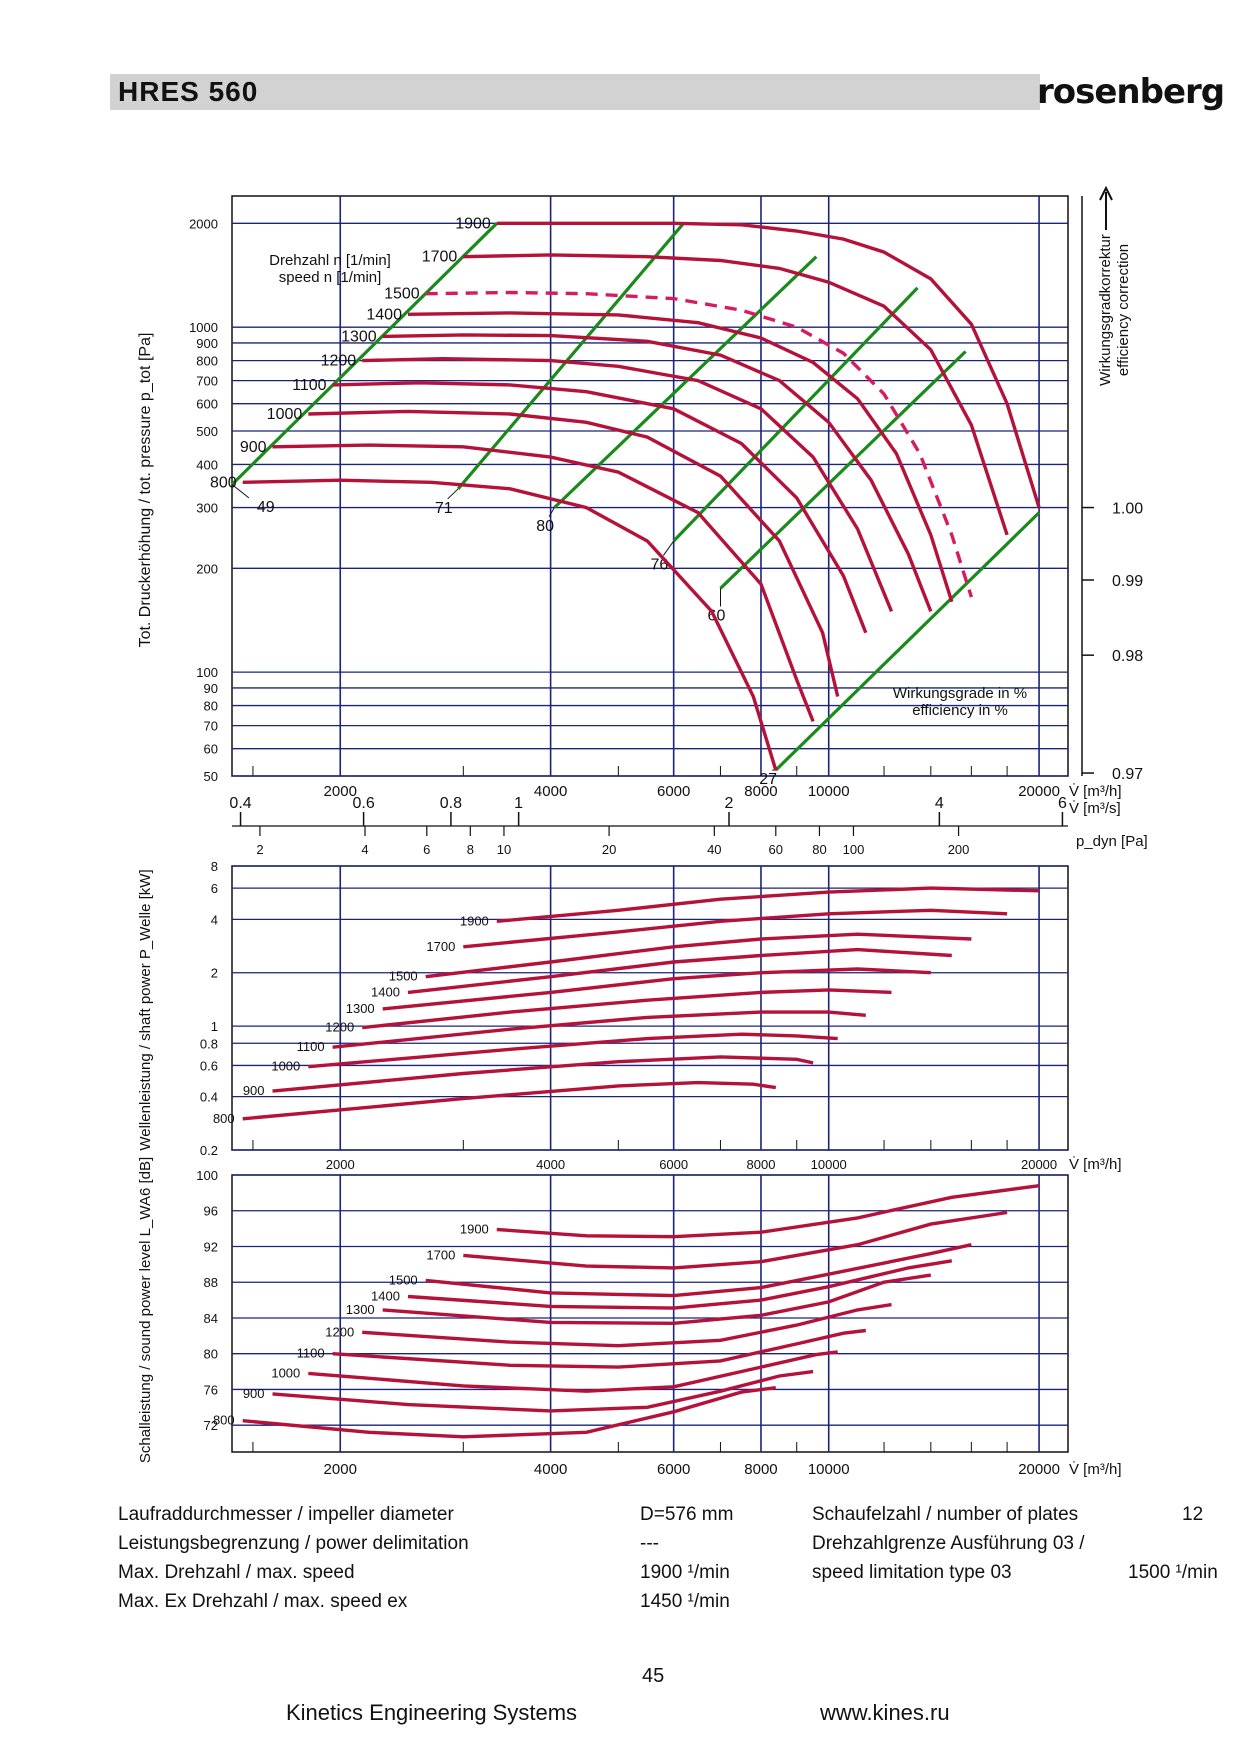 The height and width of the screenshot is (1755, 1240). Describe the element at coordinates (285, 1372) in the screenshot. I see `sound-curve-label-1000: 1000` at that location.